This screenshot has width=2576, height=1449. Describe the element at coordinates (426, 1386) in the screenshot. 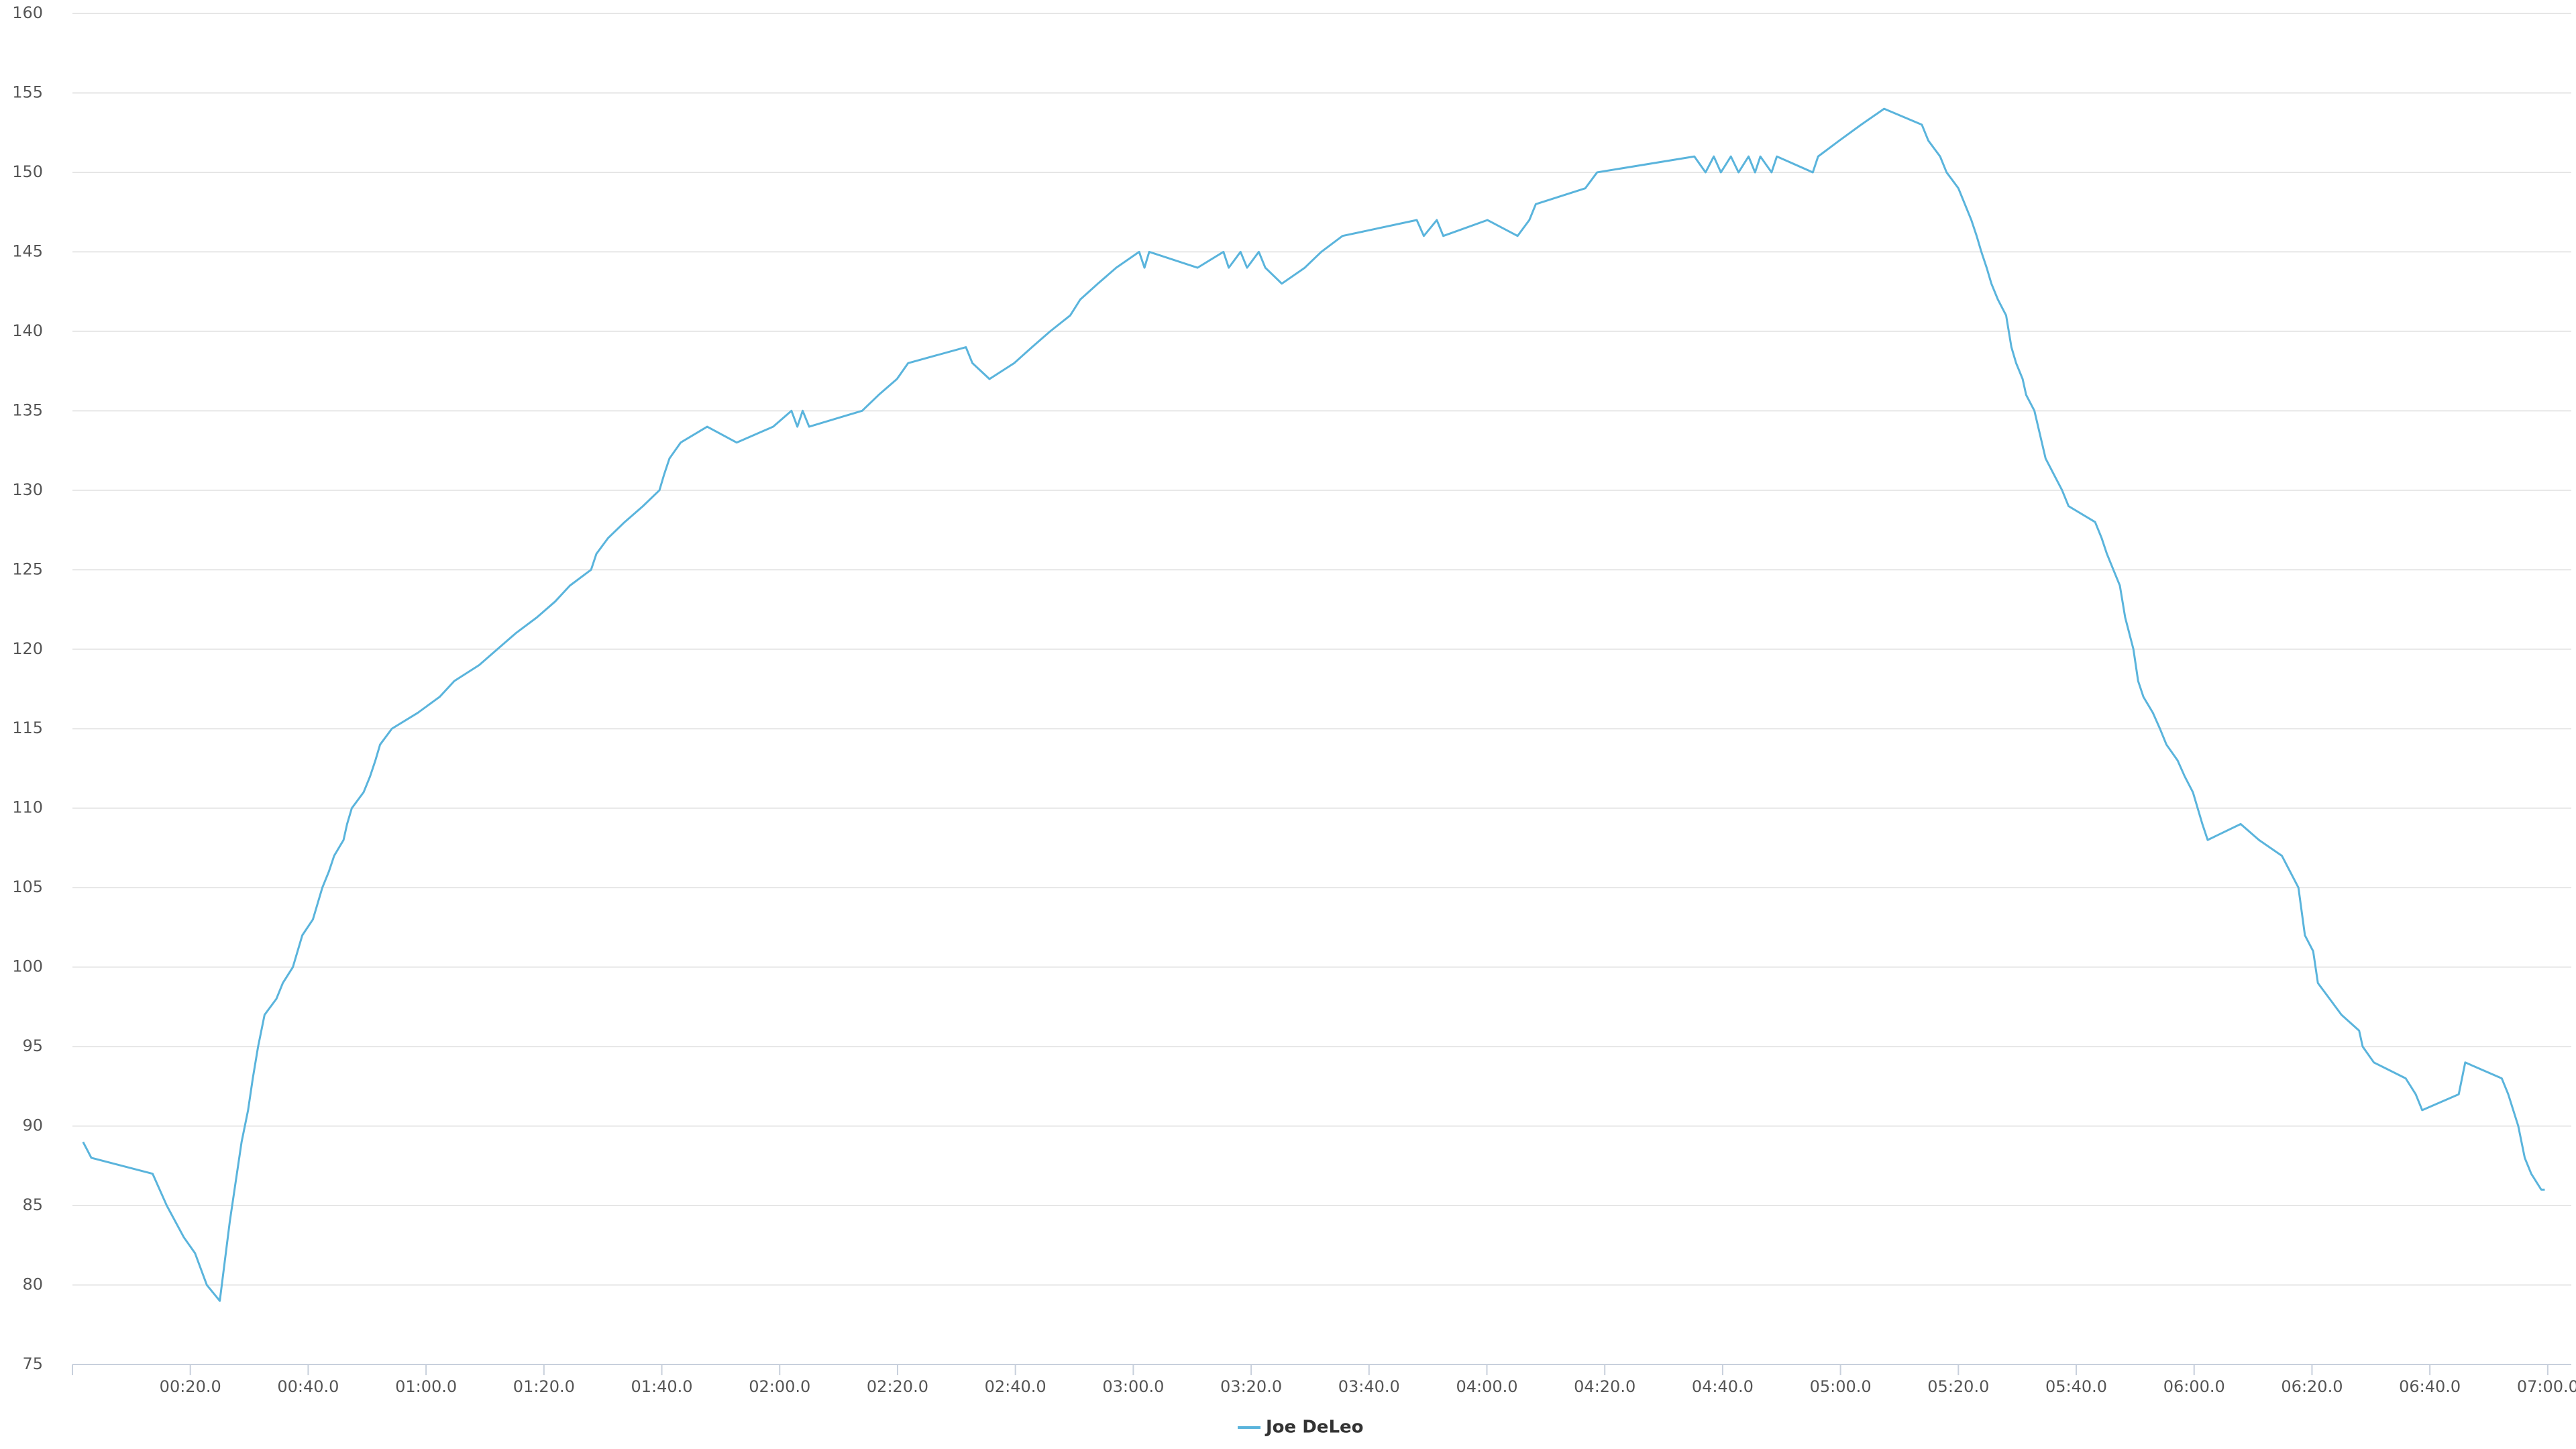

I see `x-tick-label: 01:00.0` at that location.